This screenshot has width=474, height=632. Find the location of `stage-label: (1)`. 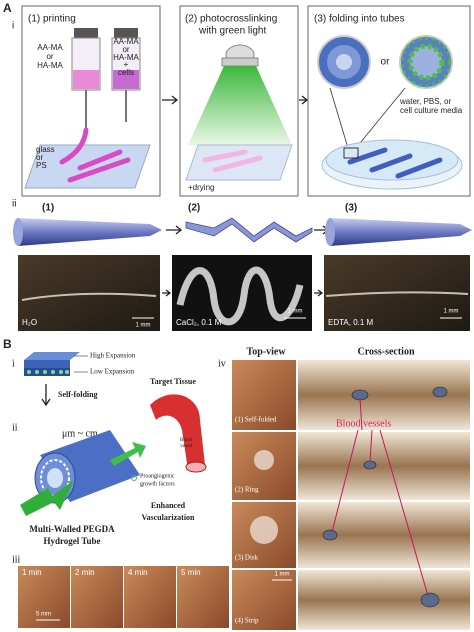

stage-label: (1) is located at coordinates (48, 208).